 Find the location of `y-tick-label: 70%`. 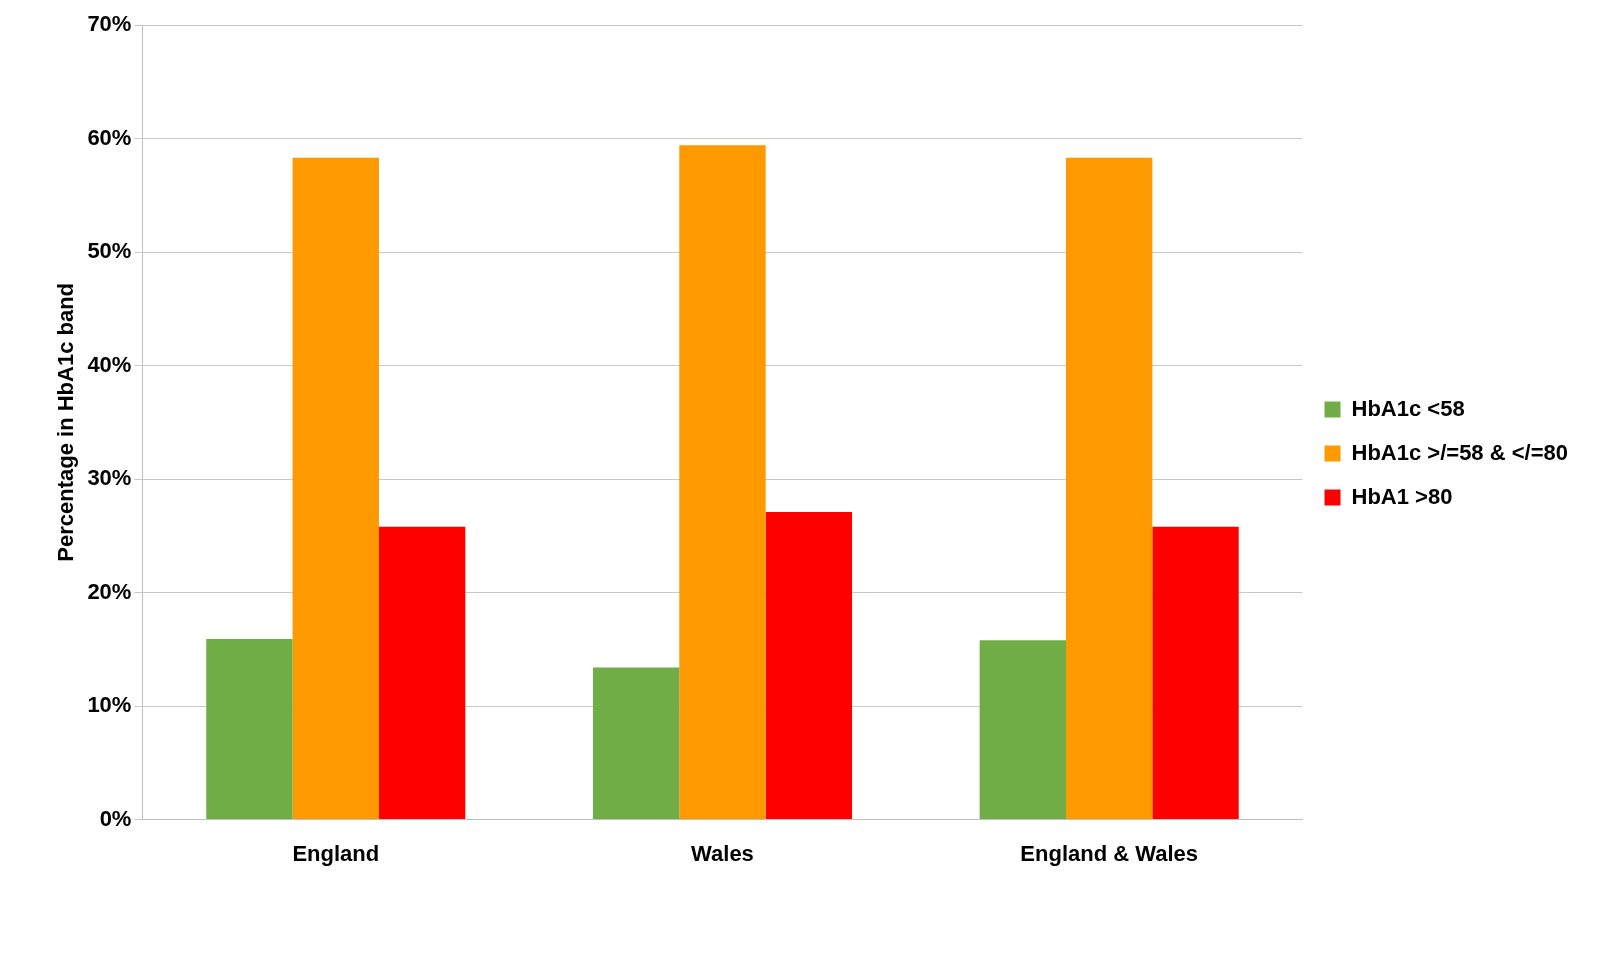

y-tick-label: 70% is located at coordinates (109, 24).